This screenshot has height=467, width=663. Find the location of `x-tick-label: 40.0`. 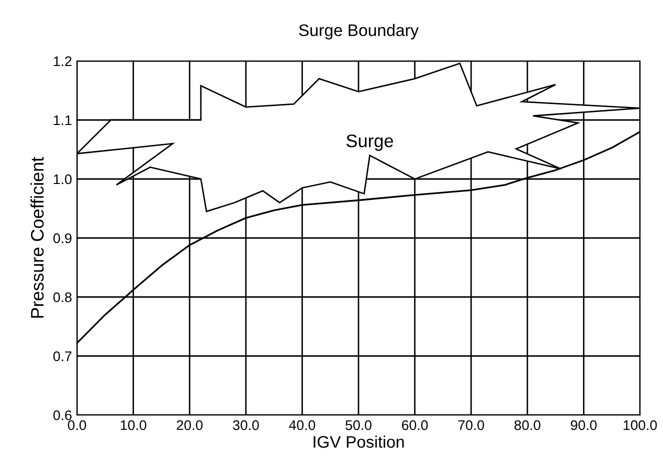

x-tick-label: 40.0 is located at coordinates (302, 425).